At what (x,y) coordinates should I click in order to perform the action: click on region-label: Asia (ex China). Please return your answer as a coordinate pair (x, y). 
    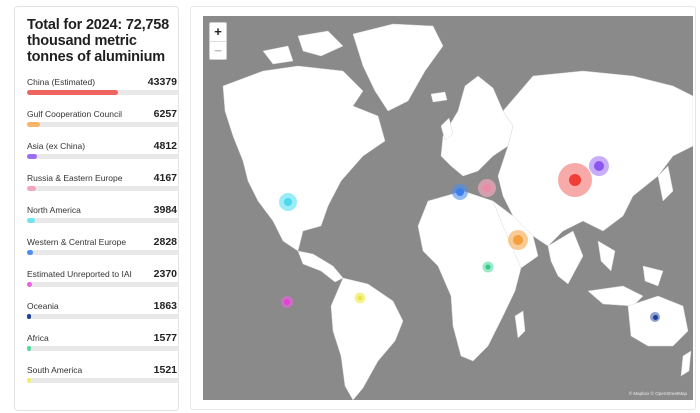
    Looking at the image, I should click on (56, 146).